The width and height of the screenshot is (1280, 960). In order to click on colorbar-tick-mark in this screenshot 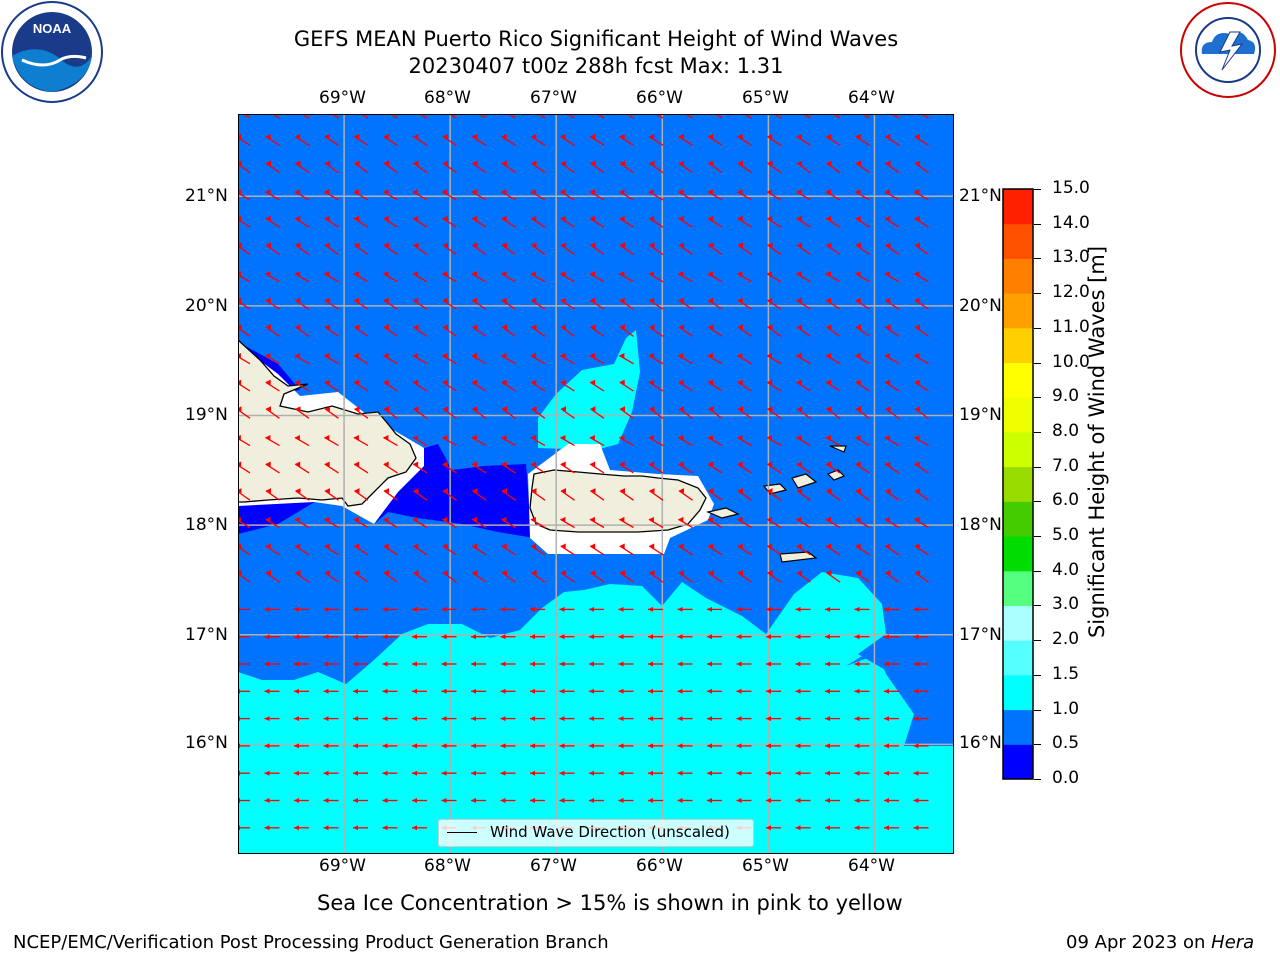, I will do `click(1037, 259)`.